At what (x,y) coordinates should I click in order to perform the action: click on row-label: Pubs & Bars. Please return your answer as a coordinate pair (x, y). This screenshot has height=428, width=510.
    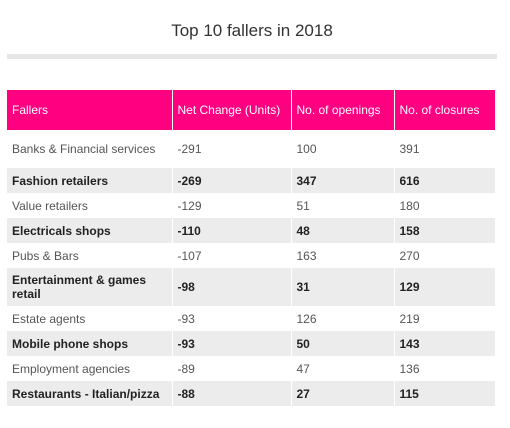
    Looking at the image, I should click on (90, 255).